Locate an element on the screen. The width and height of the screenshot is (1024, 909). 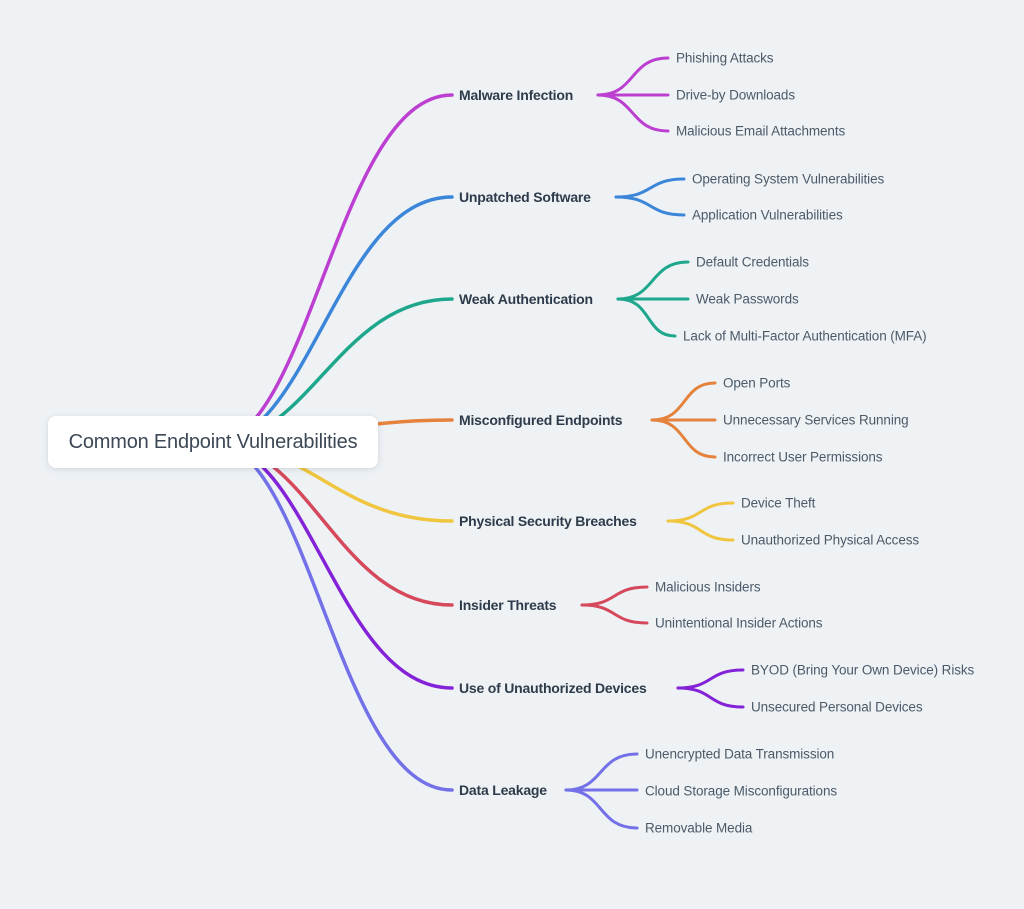
leaf-weak-passwords: Weak Passwords is located at coordinates (747, 299).